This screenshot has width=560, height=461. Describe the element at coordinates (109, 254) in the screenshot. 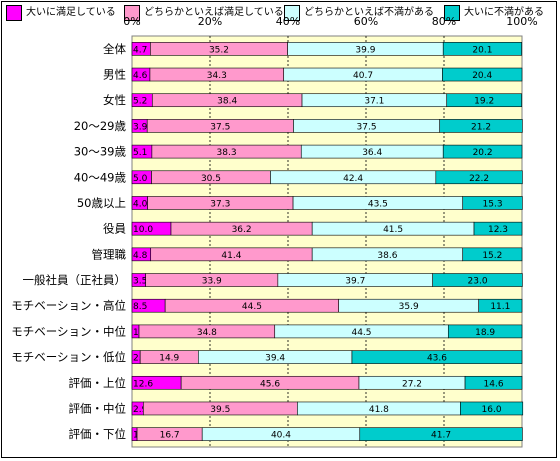

I see `category-label: 管理職` at that location.